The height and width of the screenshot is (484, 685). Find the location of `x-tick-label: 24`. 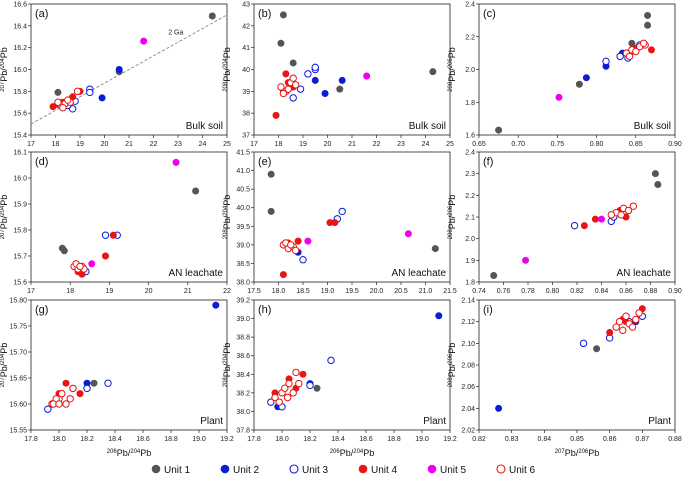

x-tick-label: 24 is located at coordinates (203, 144).